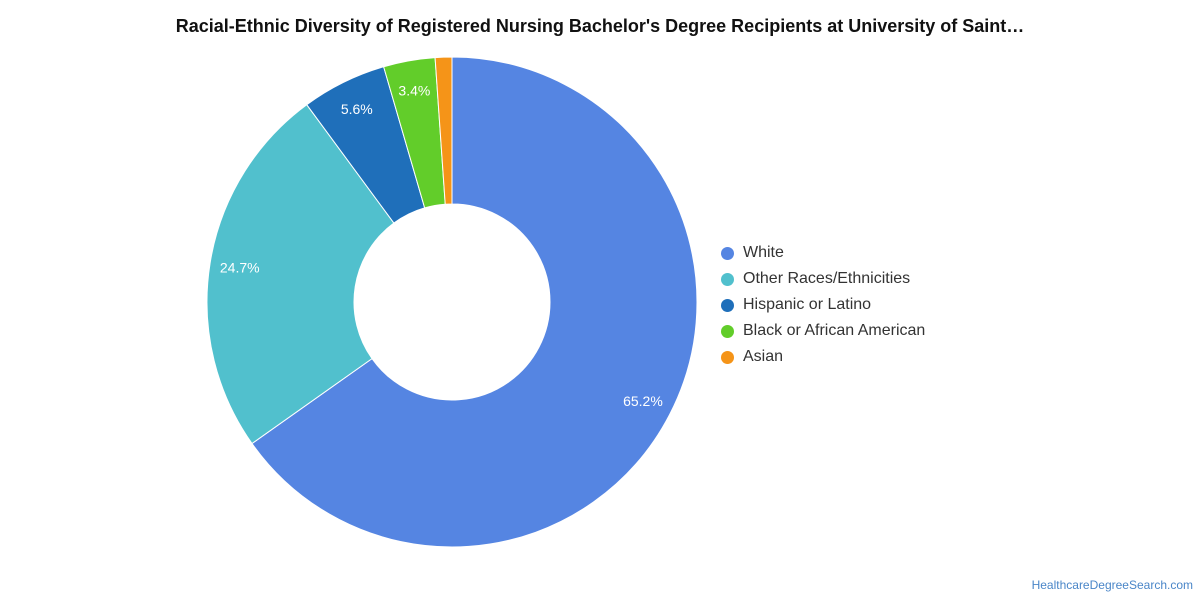 The image size is (1200, 600). Describe the element at coordinates (443, 130) in the screenshot. I see `slice-asian` at that location.